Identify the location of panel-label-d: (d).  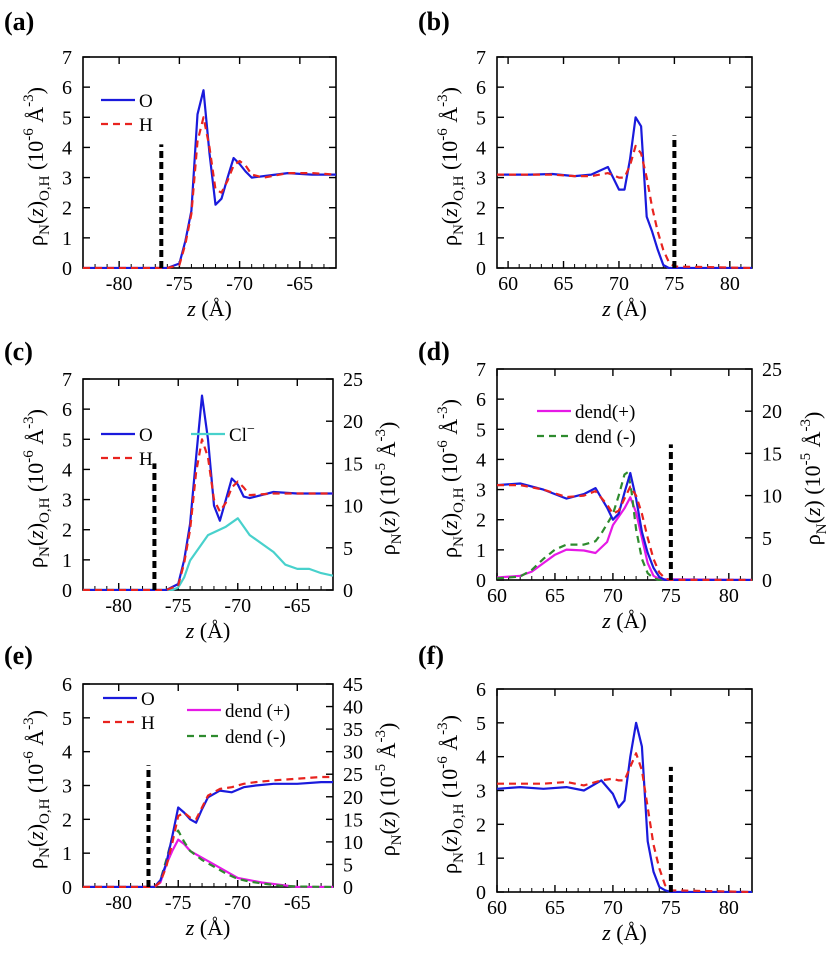
(434, 351).